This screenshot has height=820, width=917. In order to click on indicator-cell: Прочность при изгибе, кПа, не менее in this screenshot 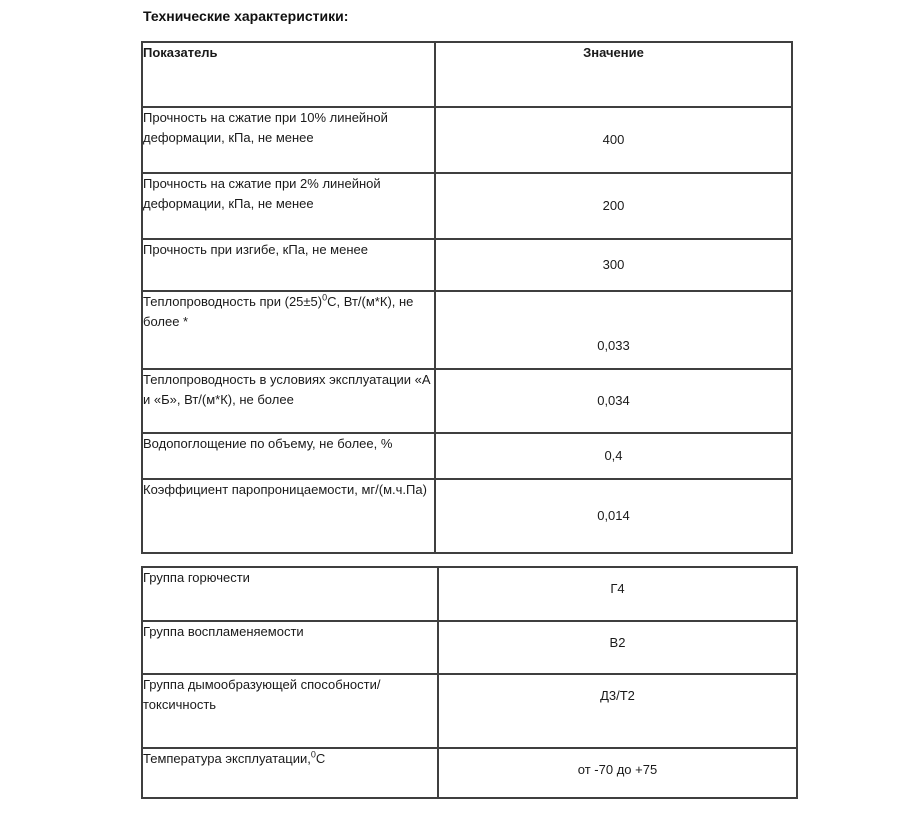, I will do `click(288, 265)`.